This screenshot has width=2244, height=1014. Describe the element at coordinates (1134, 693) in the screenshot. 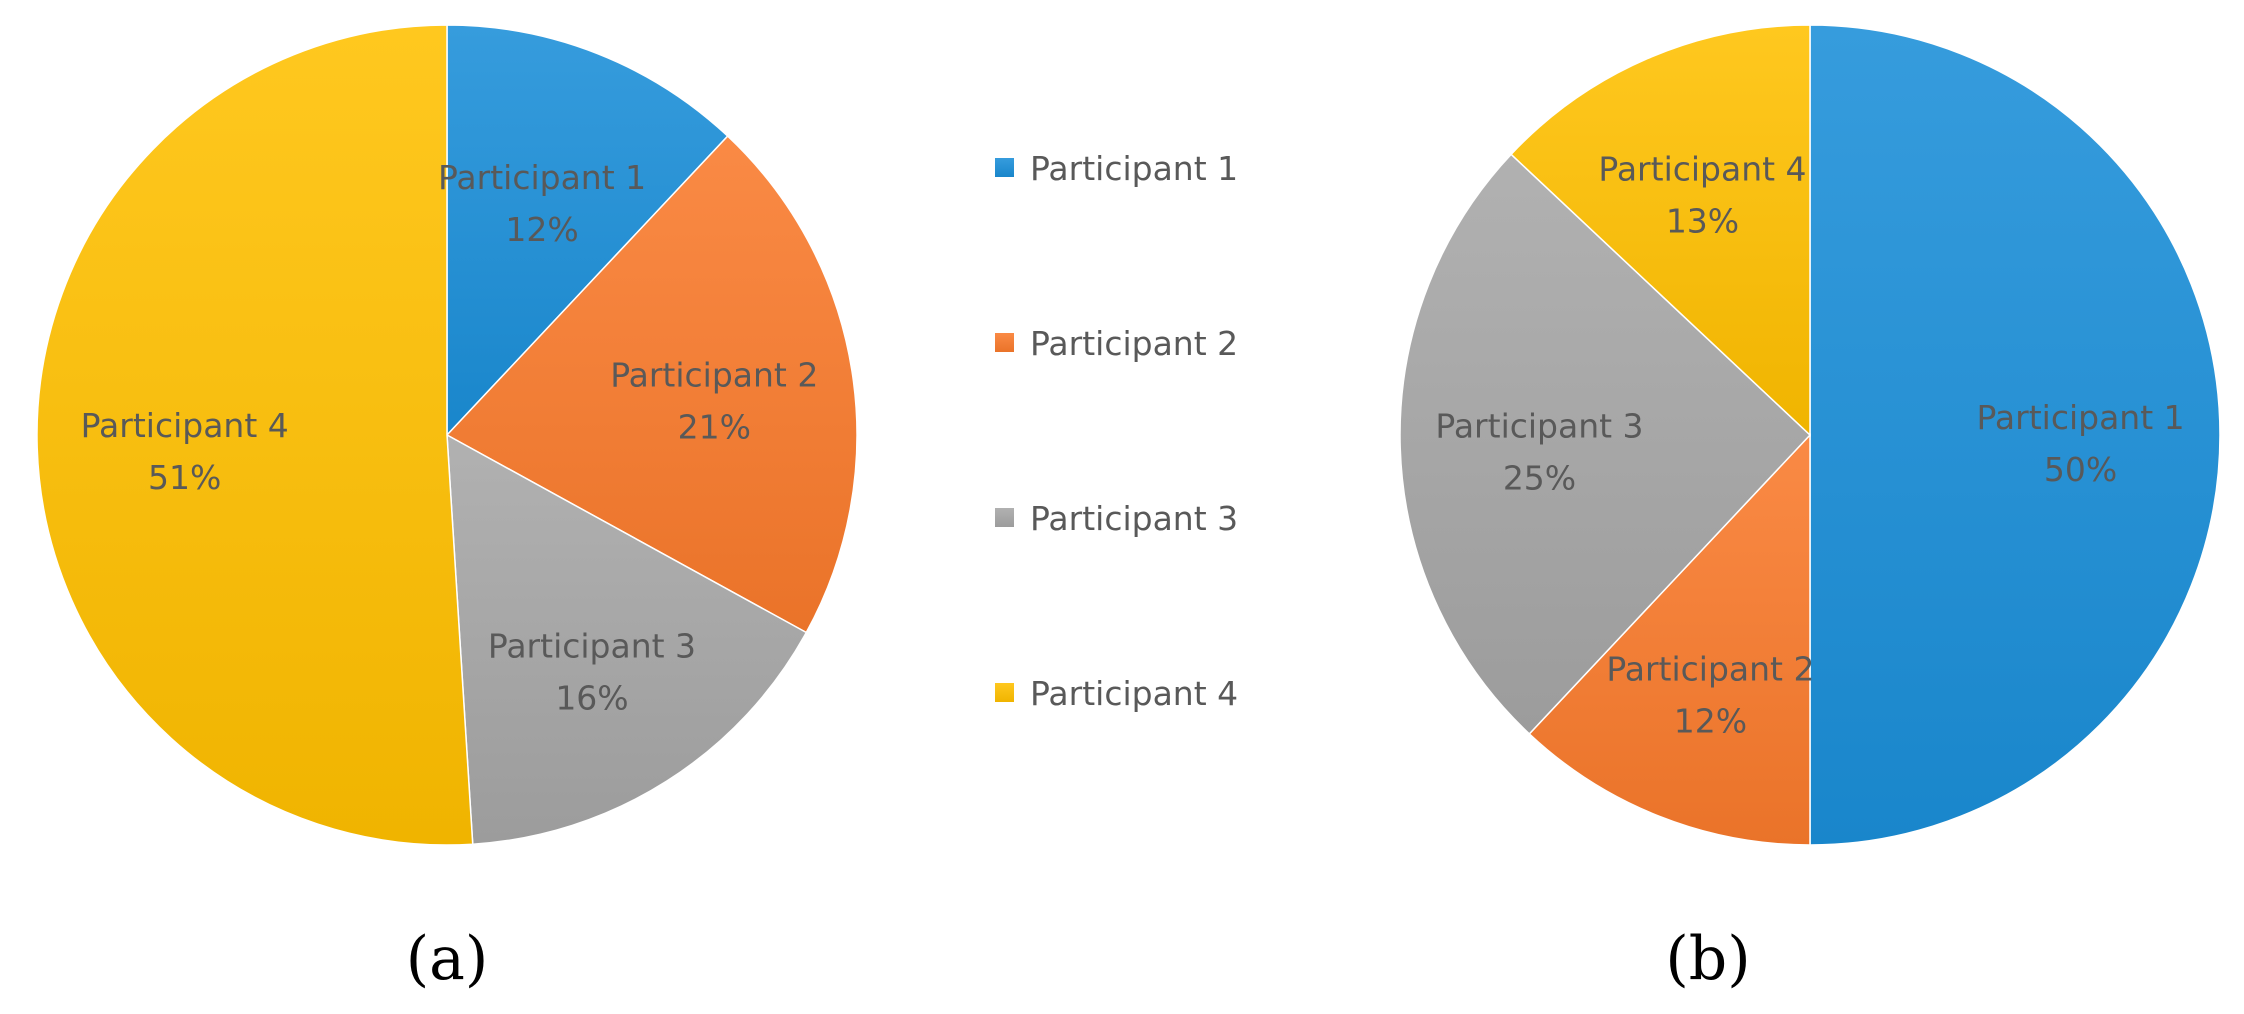

I see `legend-label-participant-4: Participant 4` at that location.